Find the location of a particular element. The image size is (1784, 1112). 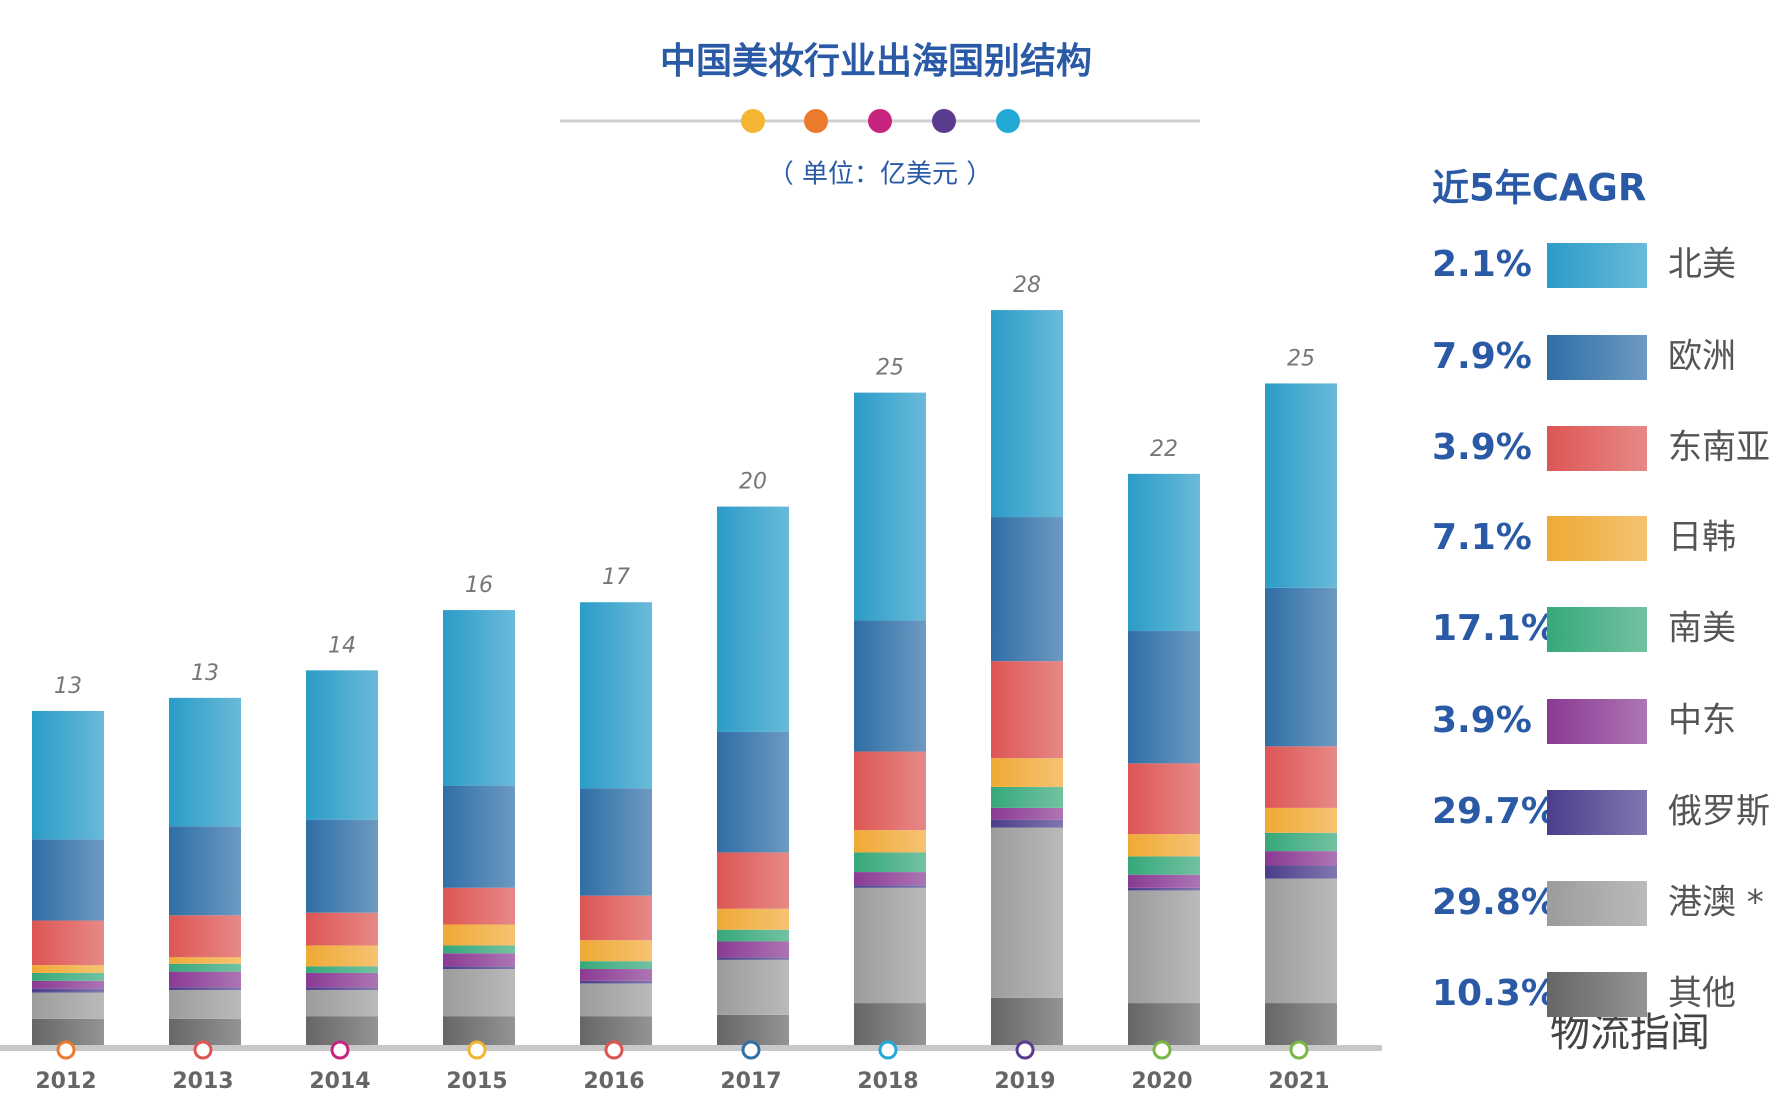

legend-cagr: 7.9% is located at coordinates (1482, 356).